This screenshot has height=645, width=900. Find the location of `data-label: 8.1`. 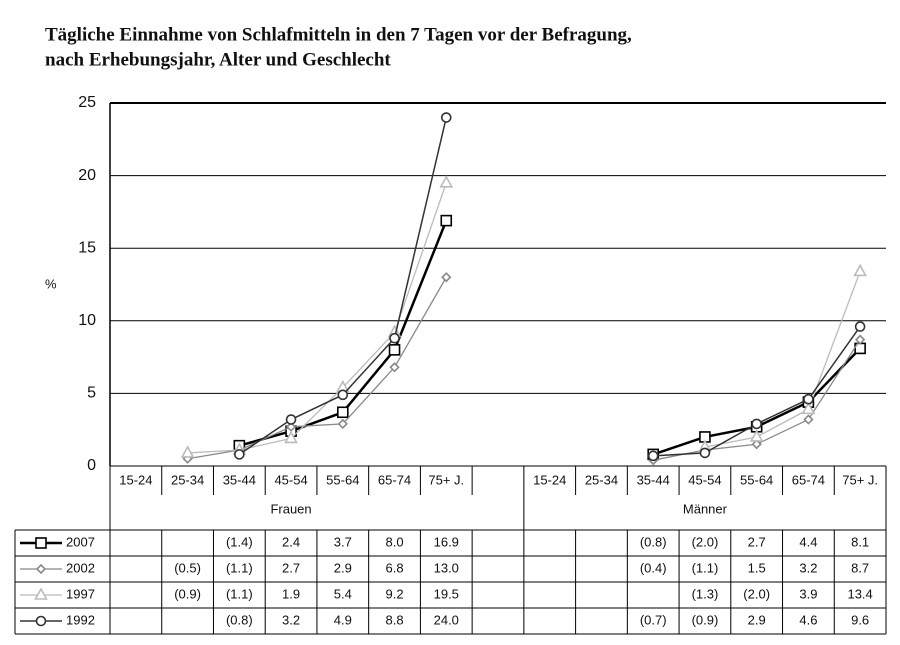

data-label: 8.1 is located at coordinates (860, 541).